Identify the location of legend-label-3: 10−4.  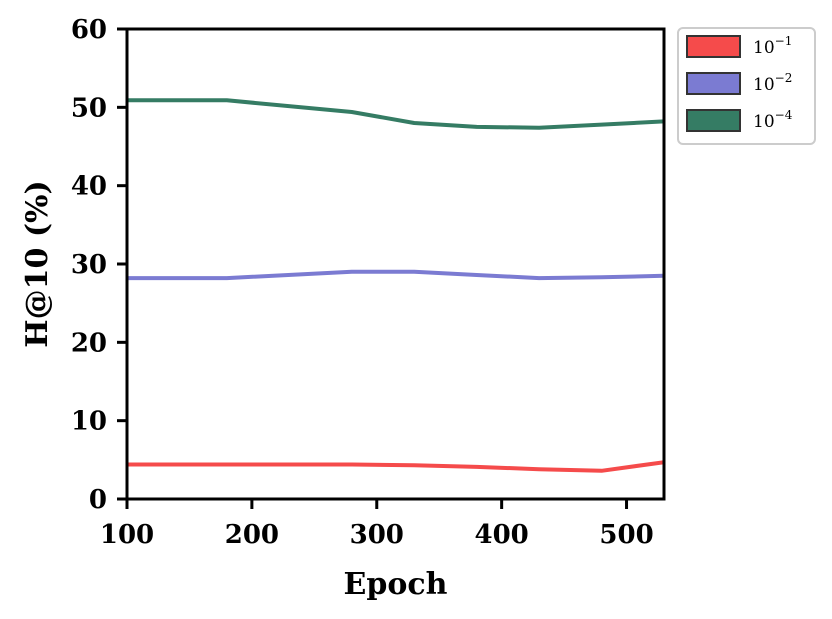
(773, 120).